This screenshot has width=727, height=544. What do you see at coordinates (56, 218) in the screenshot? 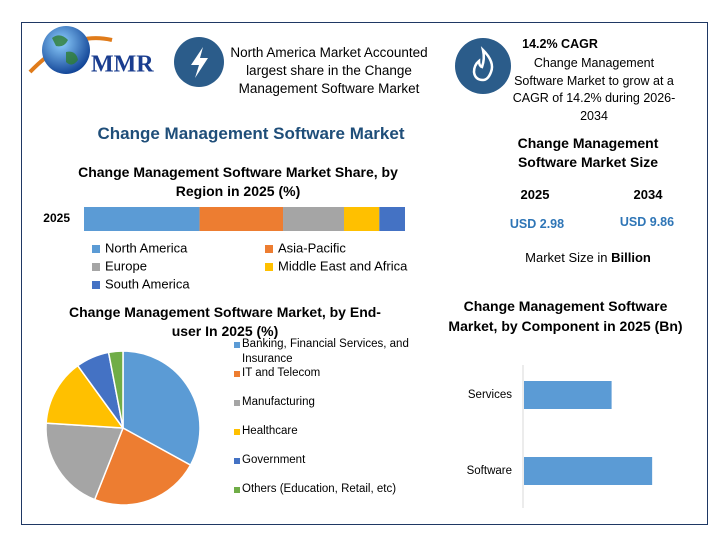
I see `y-tick-label: 2025` at bounding box center [56, 218].